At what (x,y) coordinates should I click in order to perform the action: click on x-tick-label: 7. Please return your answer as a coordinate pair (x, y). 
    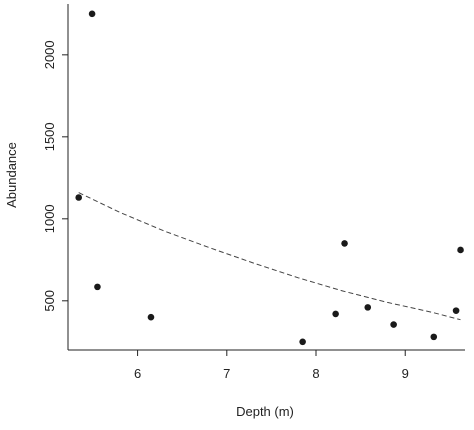
    Looking at the image, I should click on (226, 373).